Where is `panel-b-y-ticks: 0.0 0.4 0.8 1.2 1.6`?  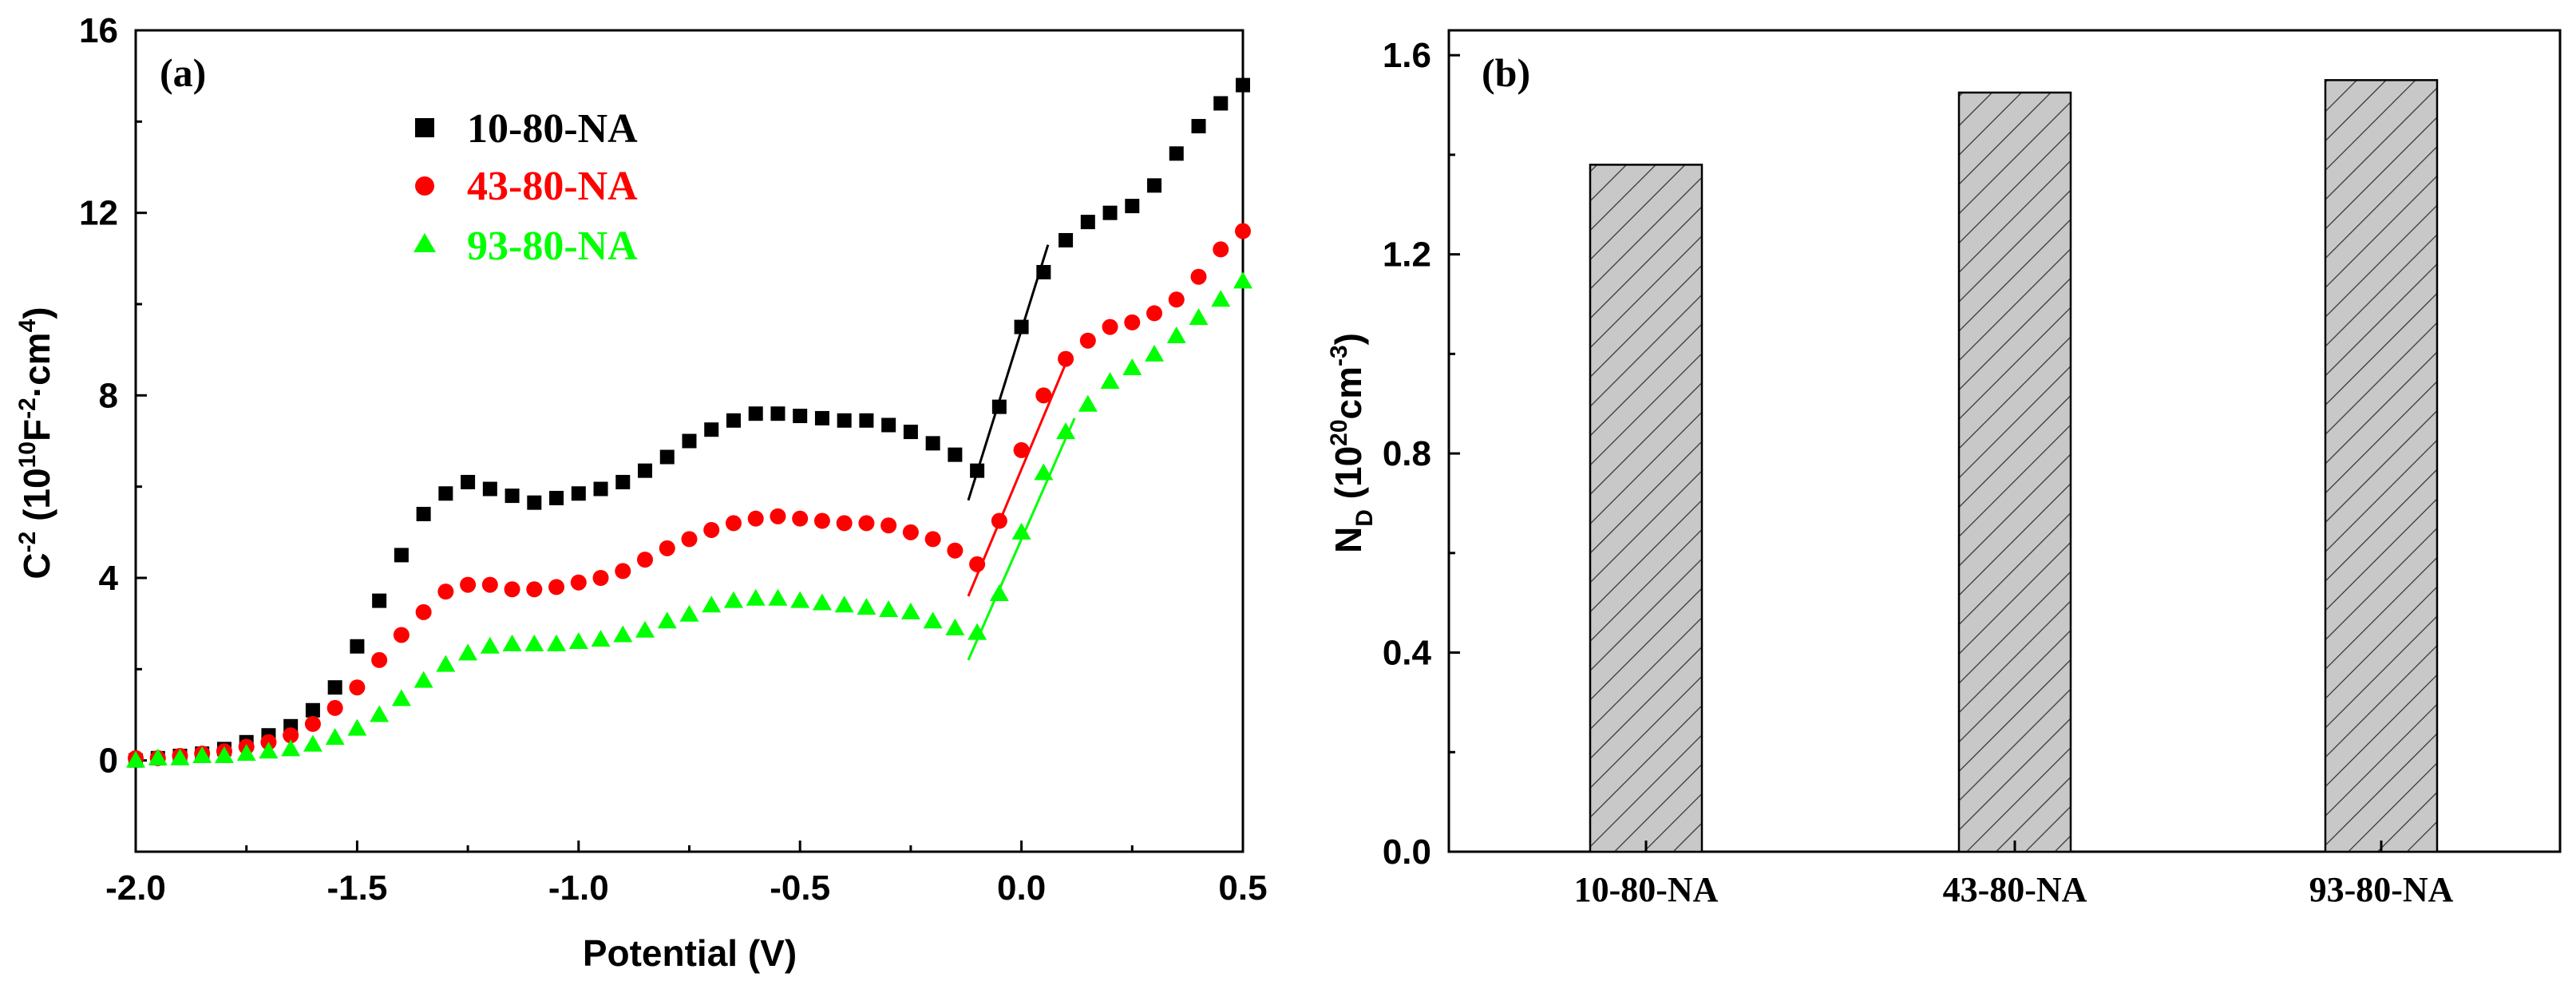
panel-b-y-ticks: 0.0 0.4 0.8 1.2 1.6 is located at coordinates (1421, 454).